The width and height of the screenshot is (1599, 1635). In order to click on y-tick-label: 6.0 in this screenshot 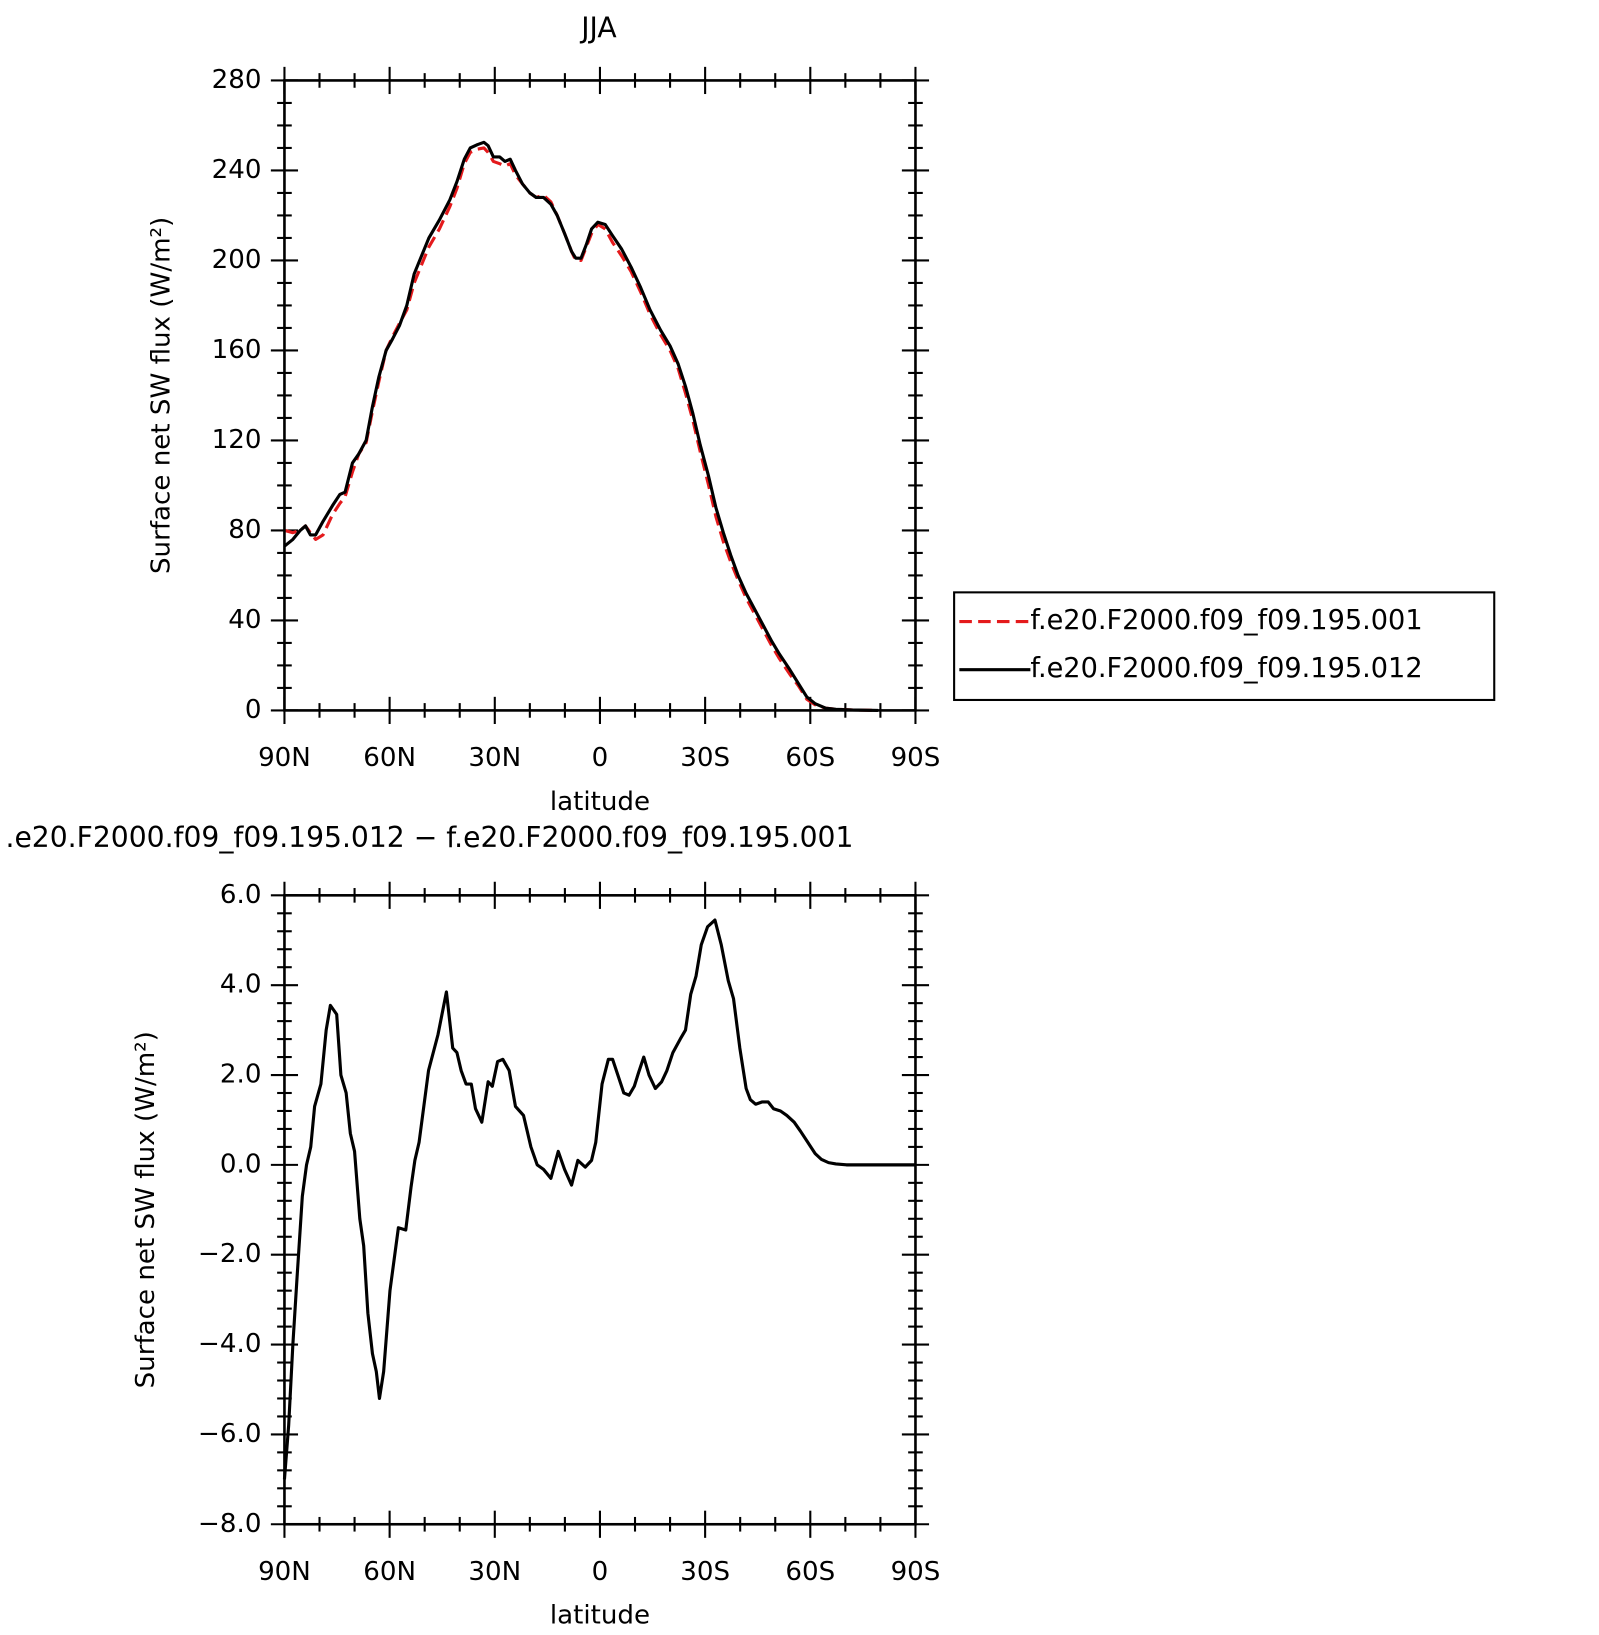, I will do `click(241, 895)`.